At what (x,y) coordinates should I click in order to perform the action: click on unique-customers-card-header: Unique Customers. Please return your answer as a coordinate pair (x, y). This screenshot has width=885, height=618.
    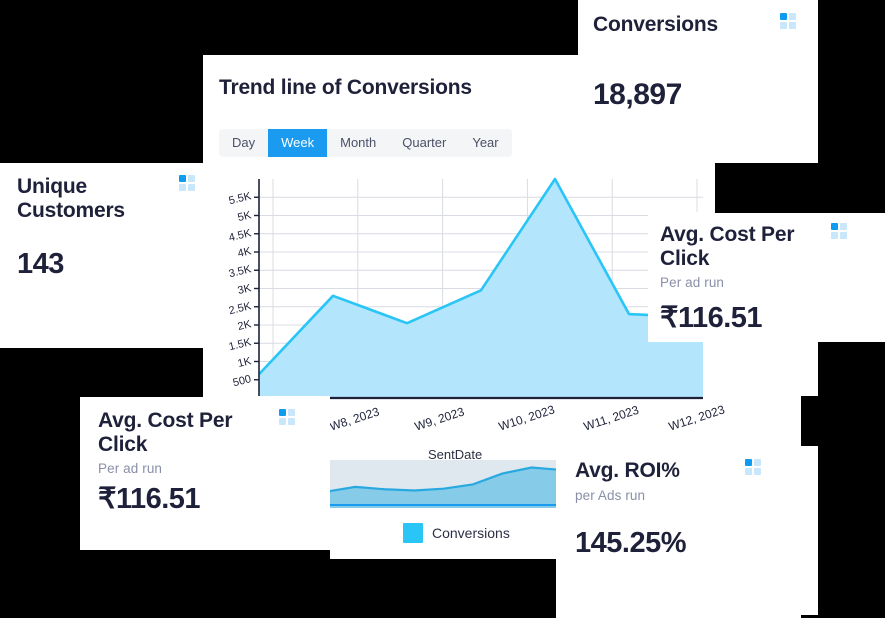
    Looking at the image, I should click on (102, 192).